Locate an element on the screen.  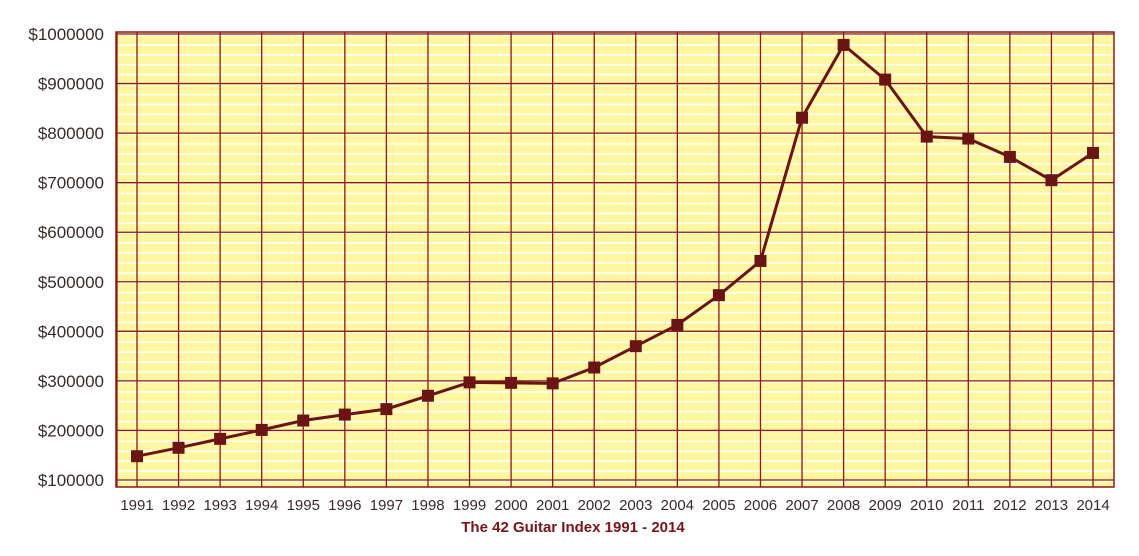
y-tick-label: $1000000 is located at coordinates (66, 34).